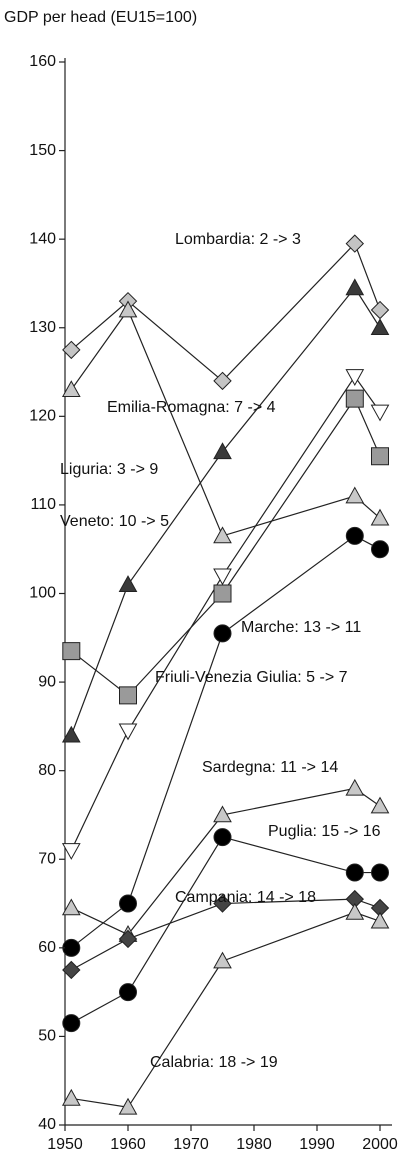 The height and width of the screenshot is (1158, 402). I want to click on annotation: Marche: 13 -> 11, so click(301, 627).